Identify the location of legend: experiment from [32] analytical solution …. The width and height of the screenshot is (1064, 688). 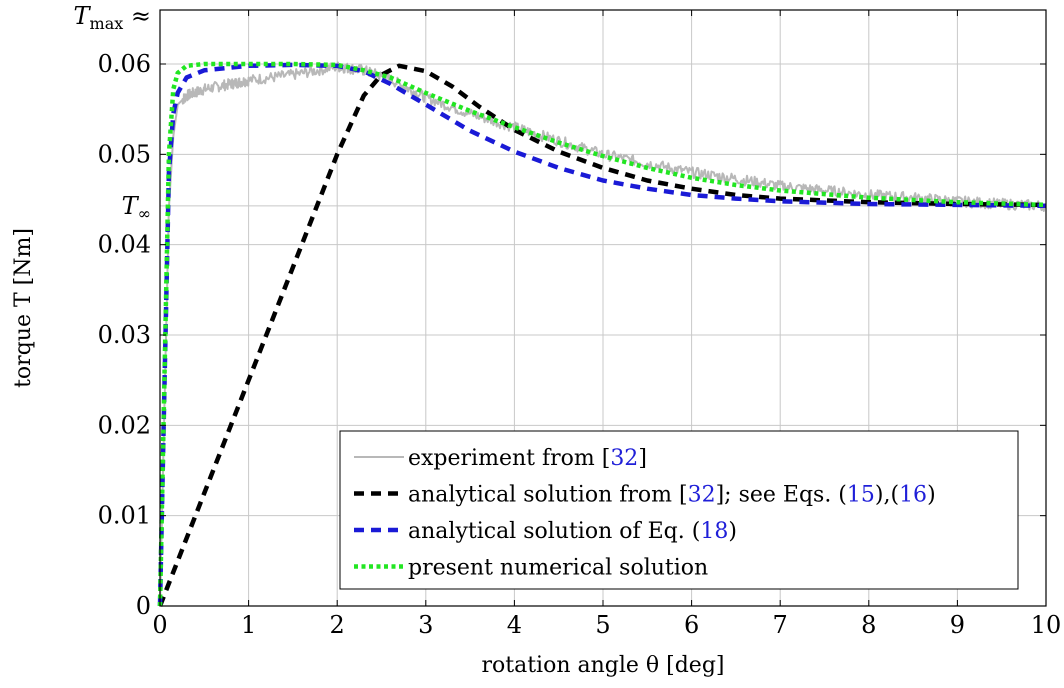
(679, 510).